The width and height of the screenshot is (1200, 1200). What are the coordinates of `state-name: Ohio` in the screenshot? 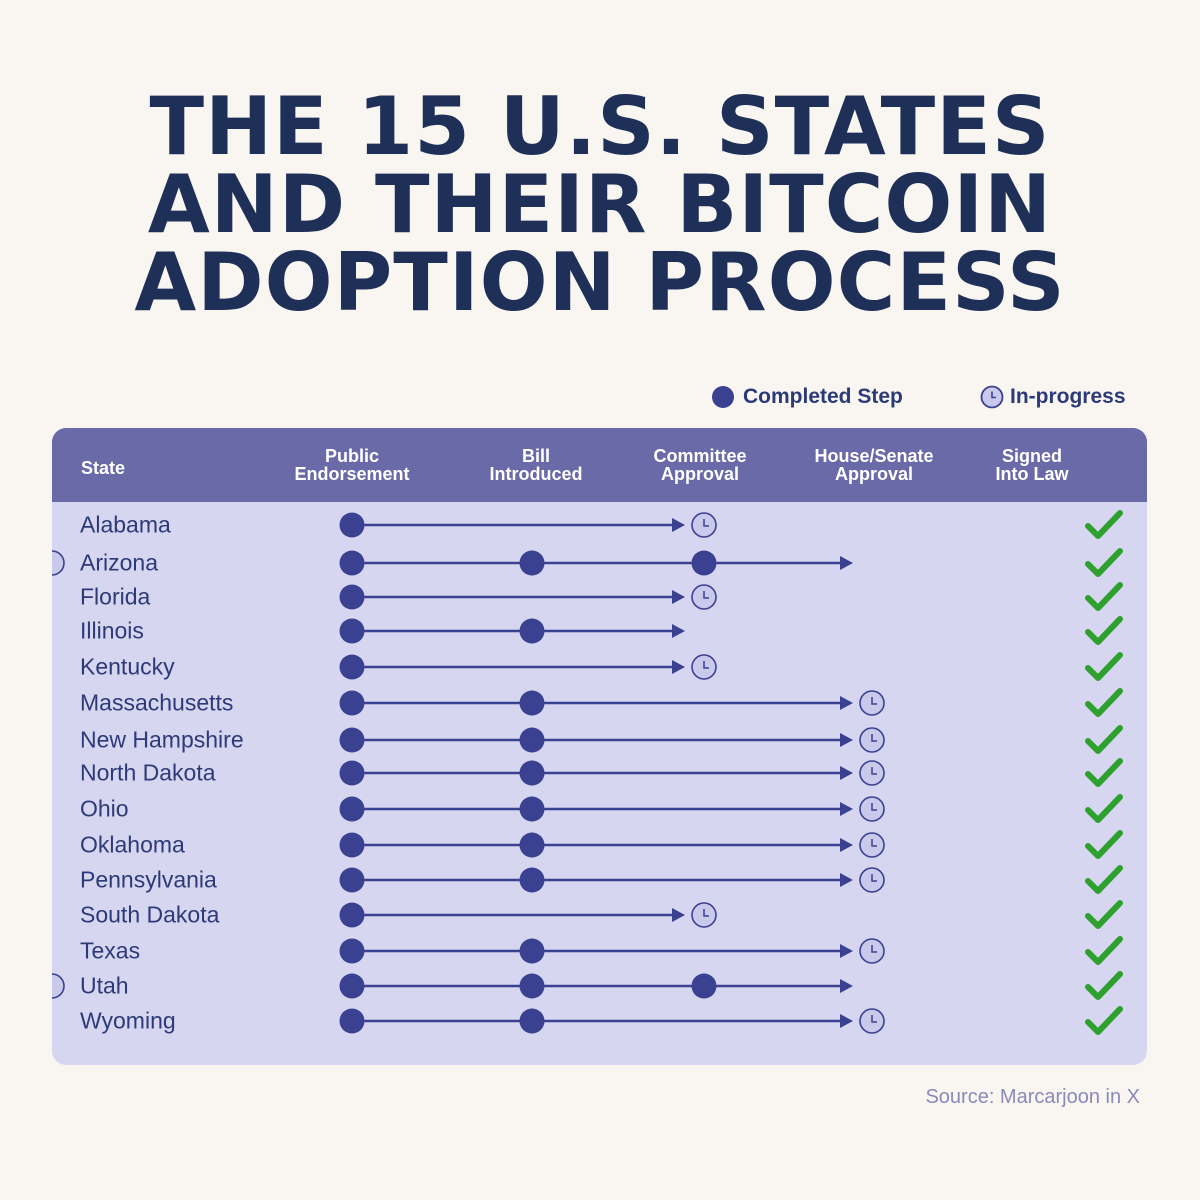 It's located at (104, 808).